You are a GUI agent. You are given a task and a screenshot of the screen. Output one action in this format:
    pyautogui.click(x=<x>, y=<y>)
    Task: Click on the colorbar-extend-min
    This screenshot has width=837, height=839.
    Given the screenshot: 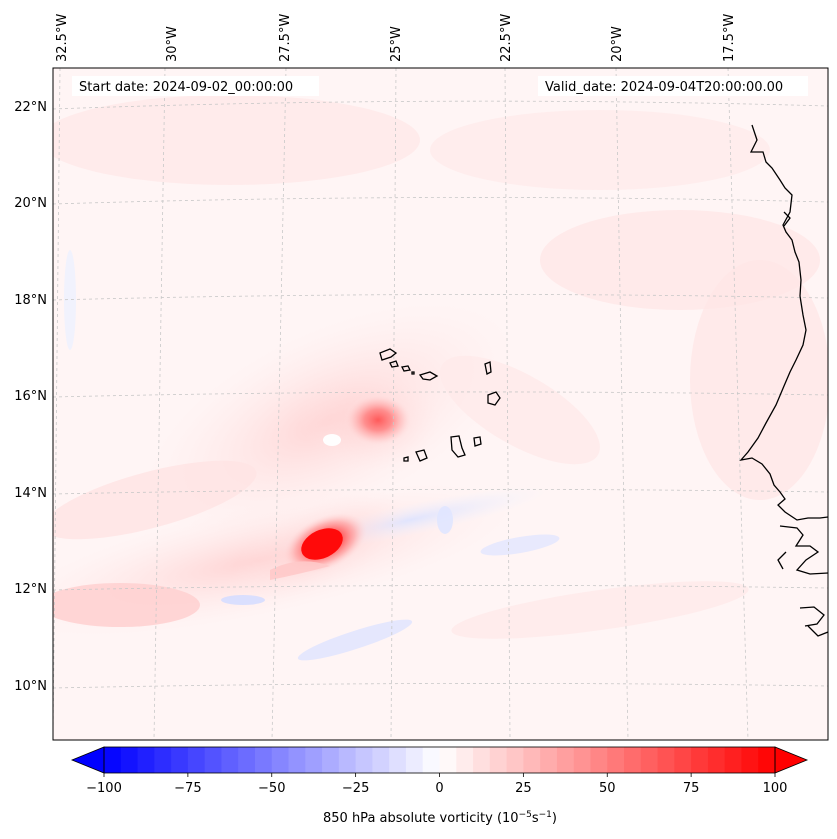 What is the action you would take?
    pyautogui.click(x=87, y=760)
    